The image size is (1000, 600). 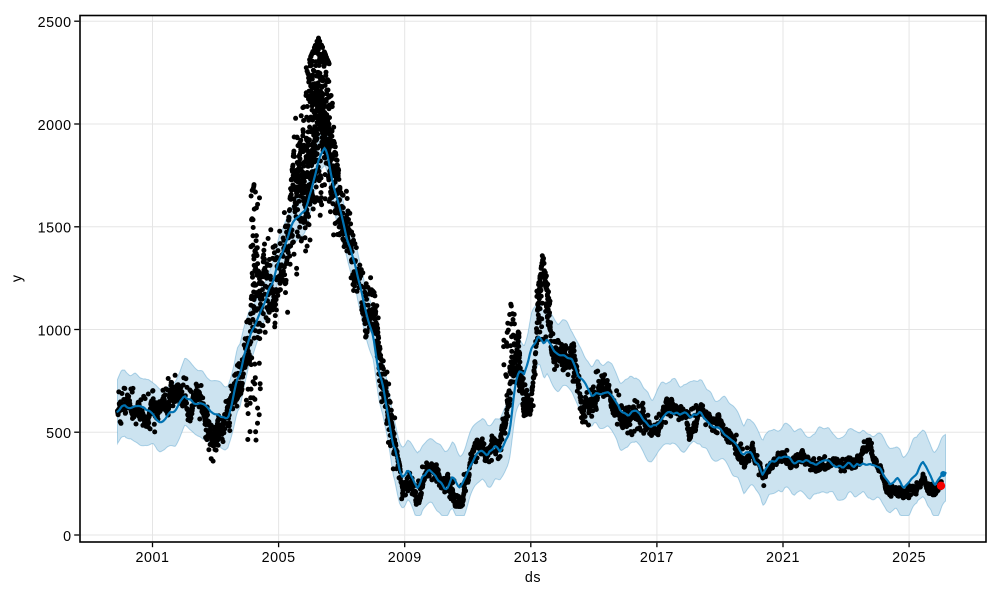 What do you see at coordinates (533, 578) in the screenshot?
I see `svg-text: ds` at bounding box center [533, 578].